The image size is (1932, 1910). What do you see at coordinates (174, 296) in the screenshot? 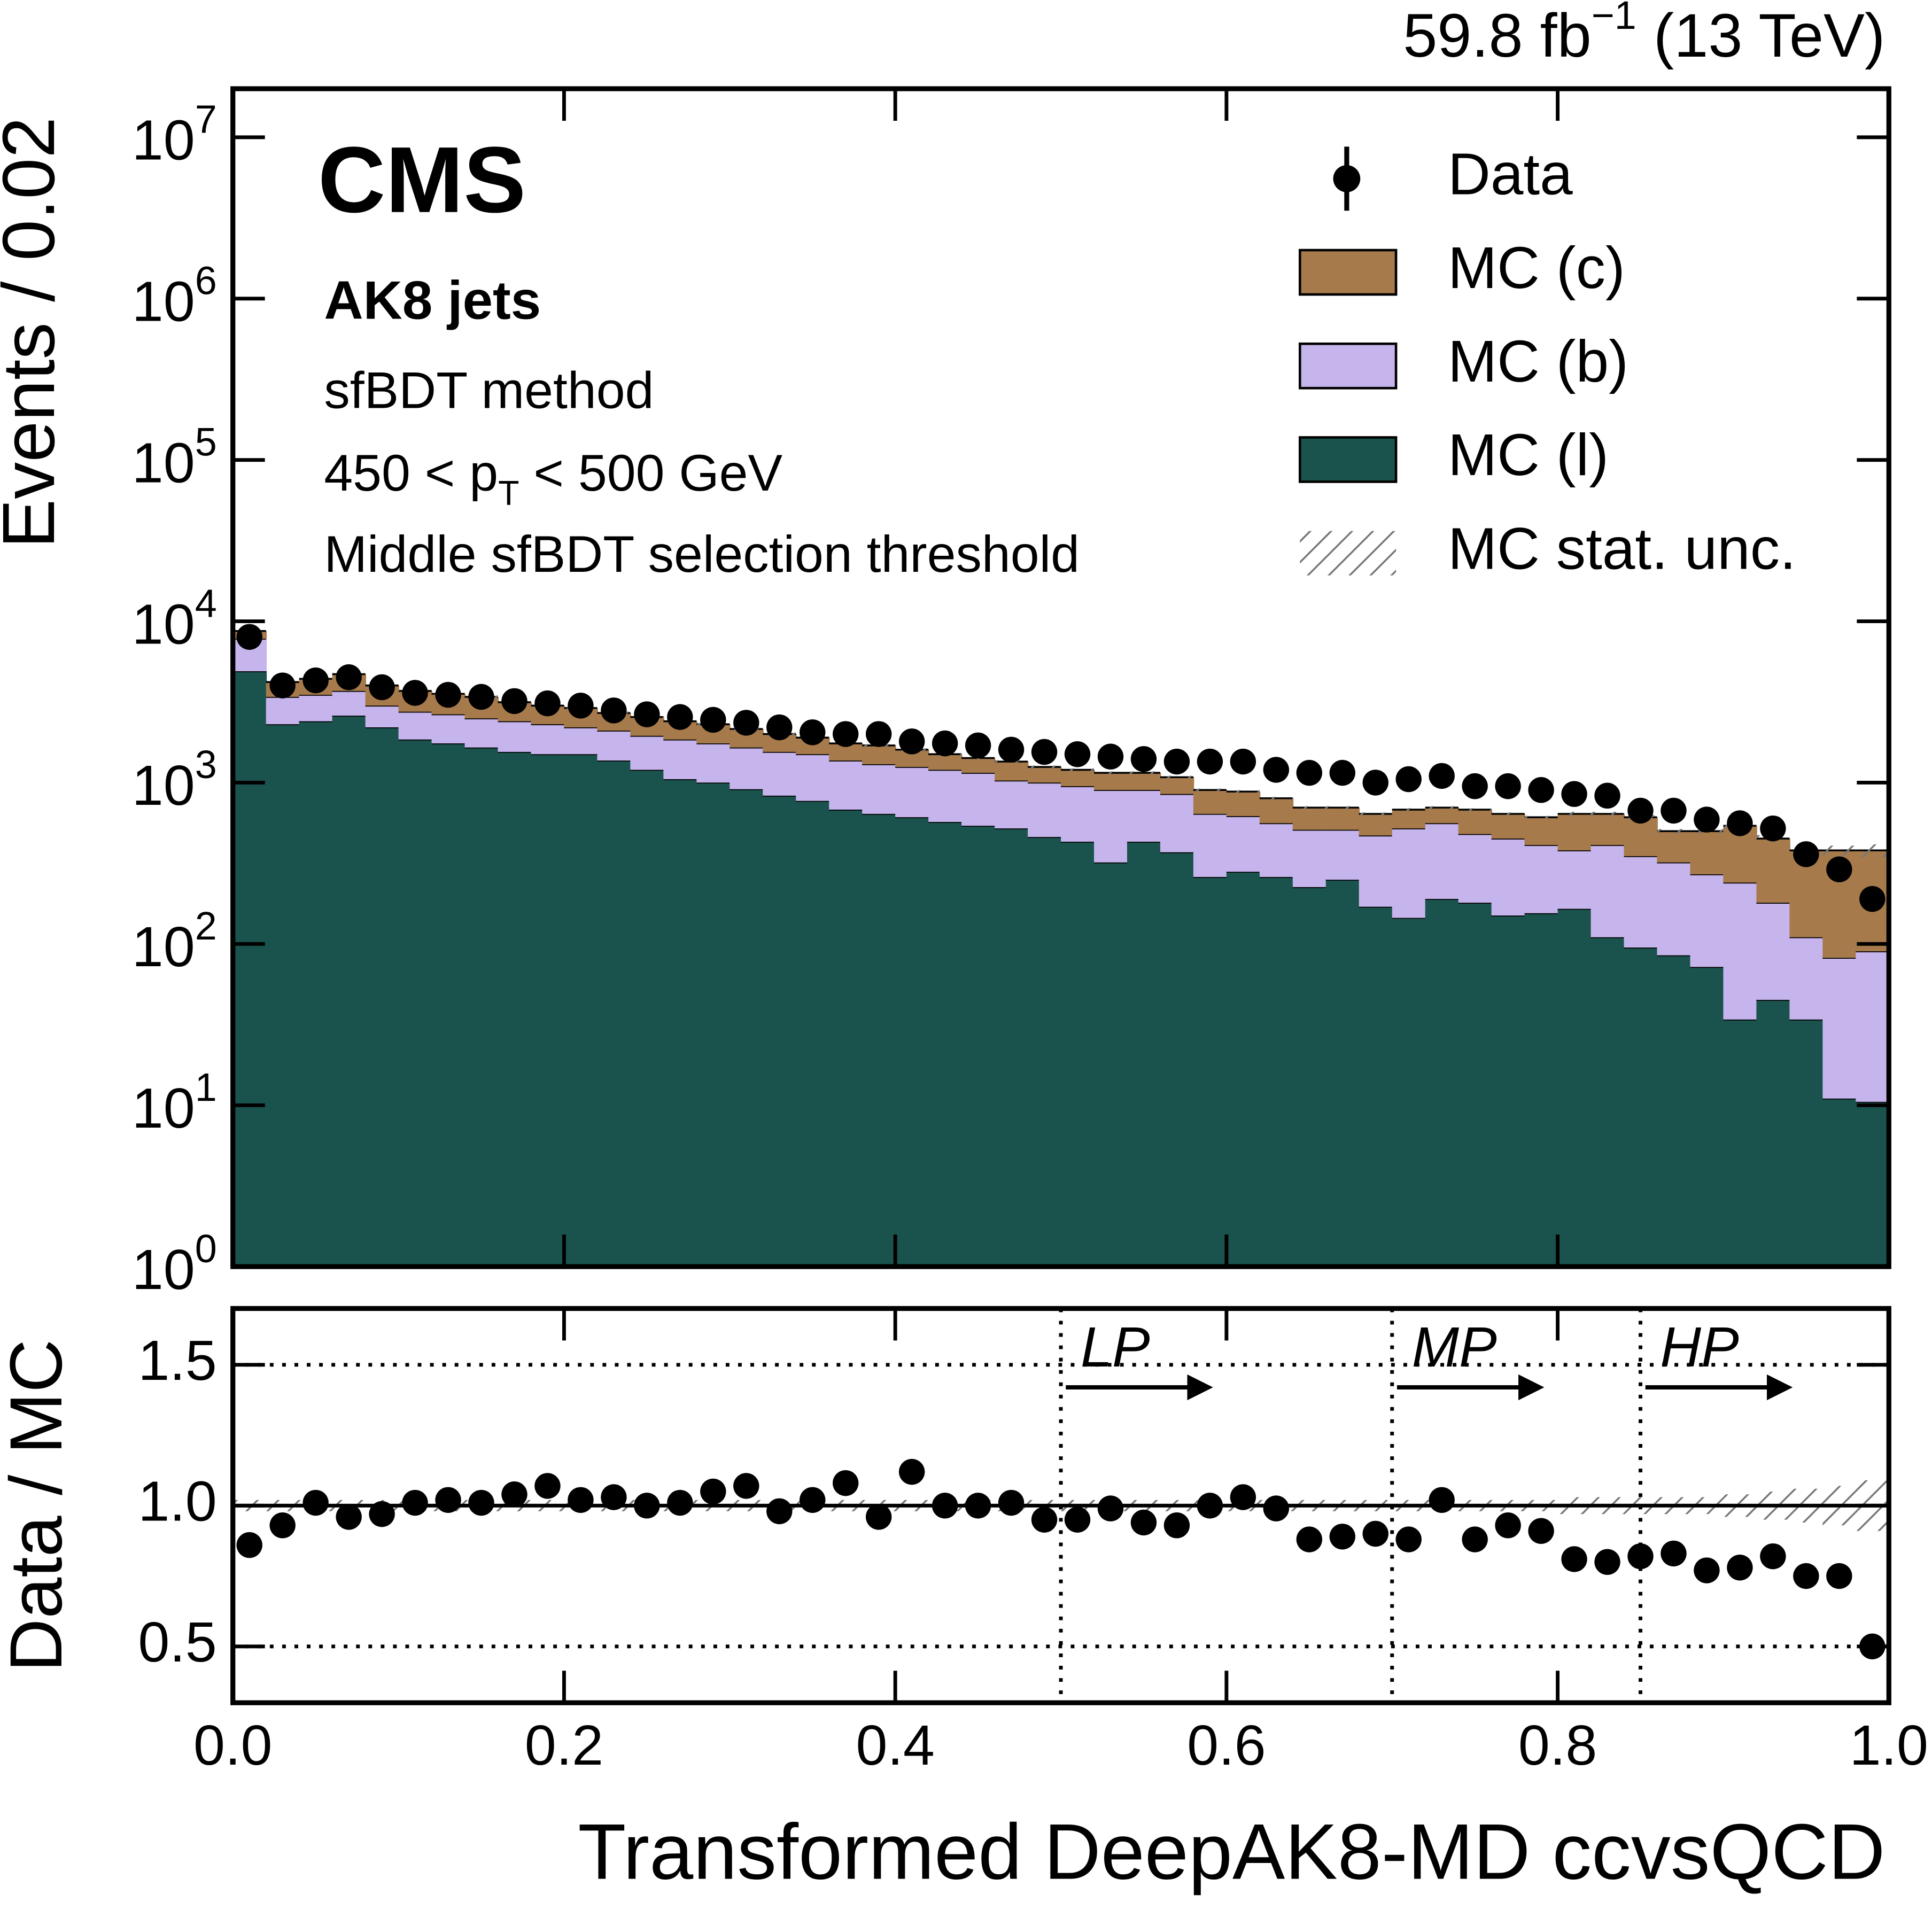
I see `y-tick-label: 10⁶` at bounding box center [174, 296].